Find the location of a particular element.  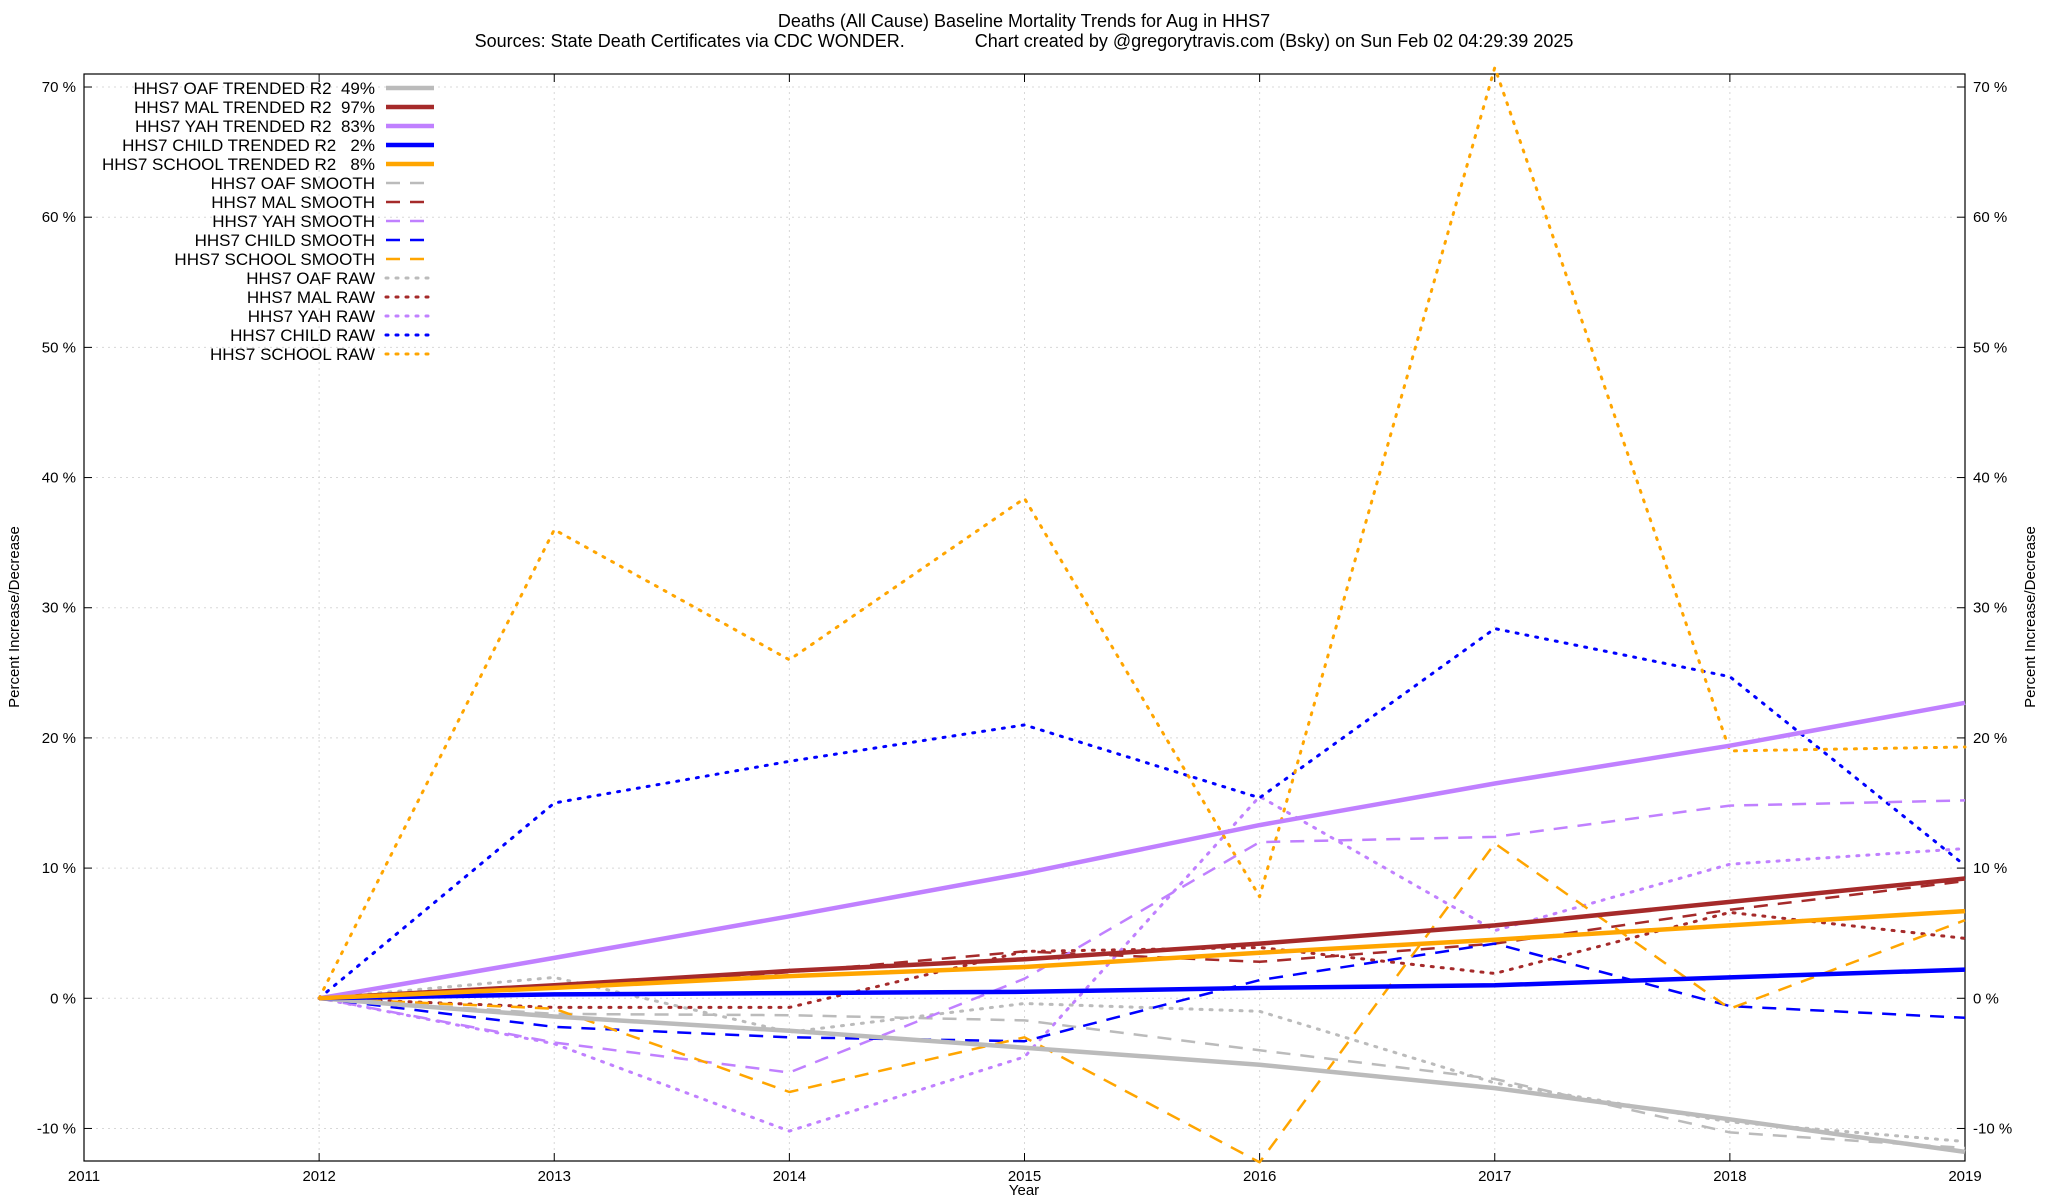

y-tick-label: 50 % is located at coordinates (59, 347).